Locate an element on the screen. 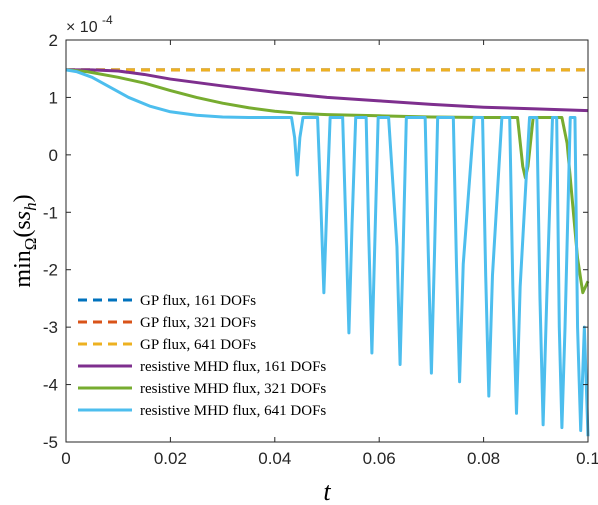 Image resolution: width=598 pixels, height=505 pixels. y-tick-label: -1 is located at coordinates (50, 212).